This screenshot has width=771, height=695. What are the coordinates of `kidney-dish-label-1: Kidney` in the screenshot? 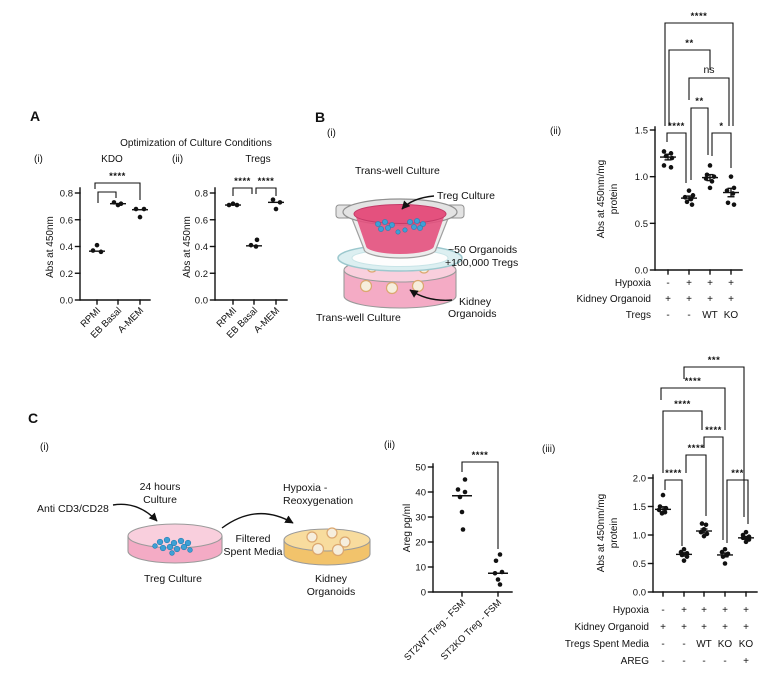 It's located at (331, 579).